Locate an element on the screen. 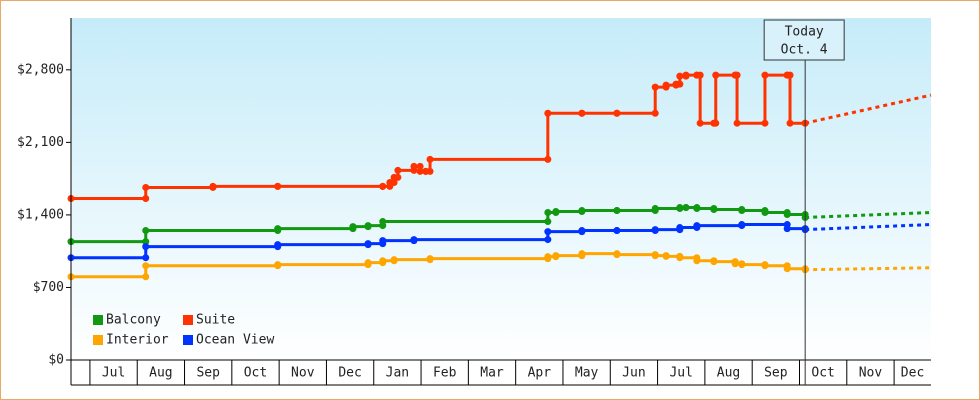  today-box is located at coordinates (804, 40).